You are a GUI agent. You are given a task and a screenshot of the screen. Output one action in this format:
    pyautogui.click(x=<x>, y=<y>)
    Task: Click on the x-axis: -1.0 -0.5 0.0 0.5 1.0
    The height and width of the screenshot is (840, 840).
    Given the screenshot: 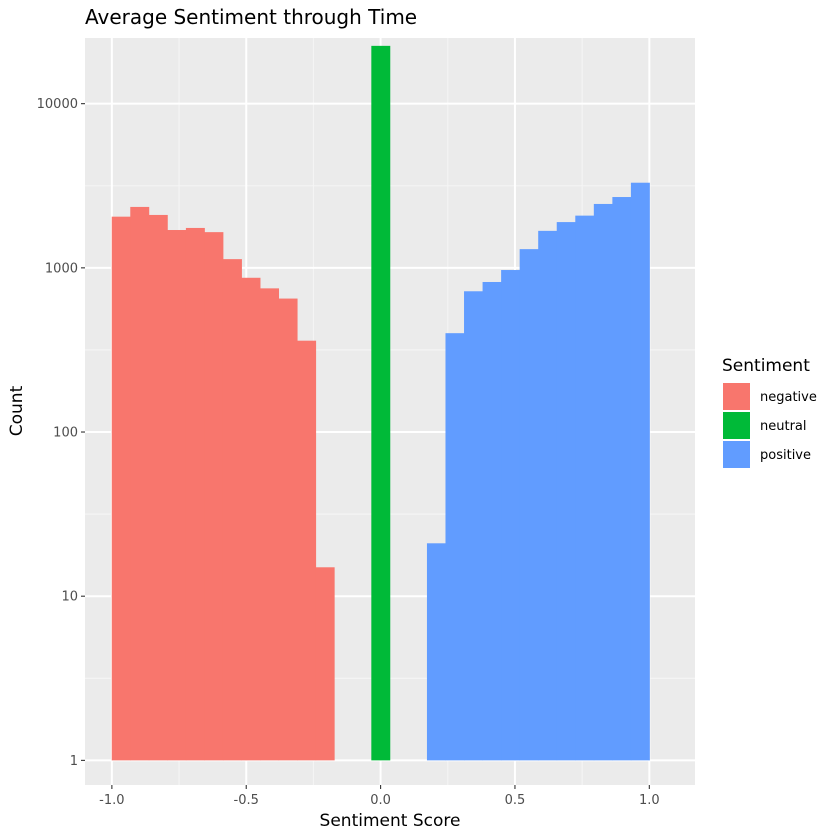 What is the action you would take?
    pyautogui.click(x=379, y=796)
    